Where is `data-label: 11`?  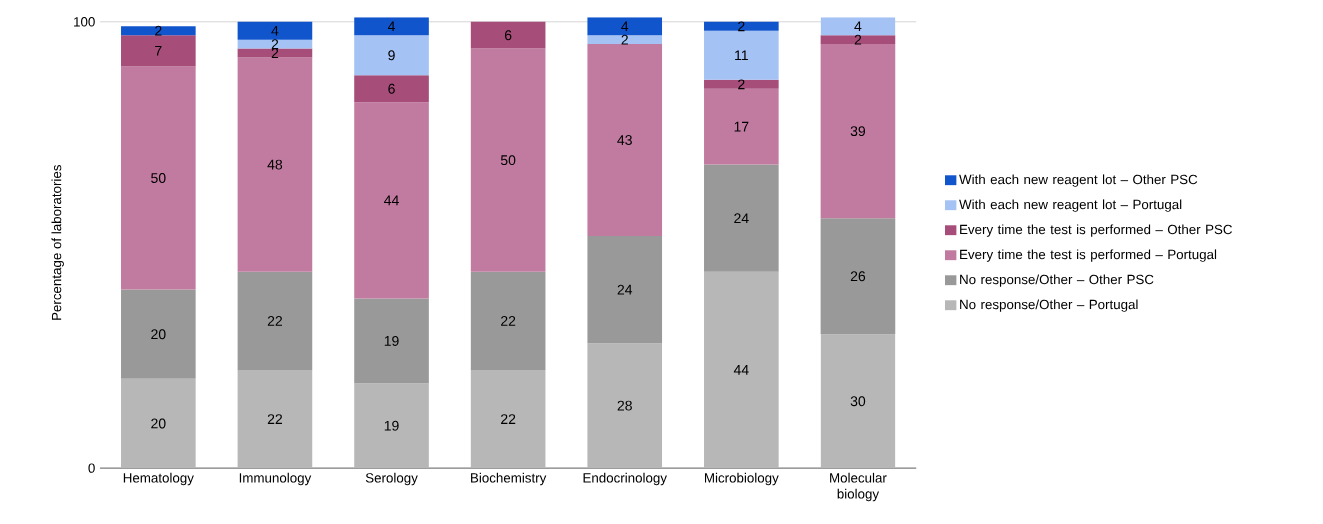
data-label: 11 is located at coordinates (741, 55).